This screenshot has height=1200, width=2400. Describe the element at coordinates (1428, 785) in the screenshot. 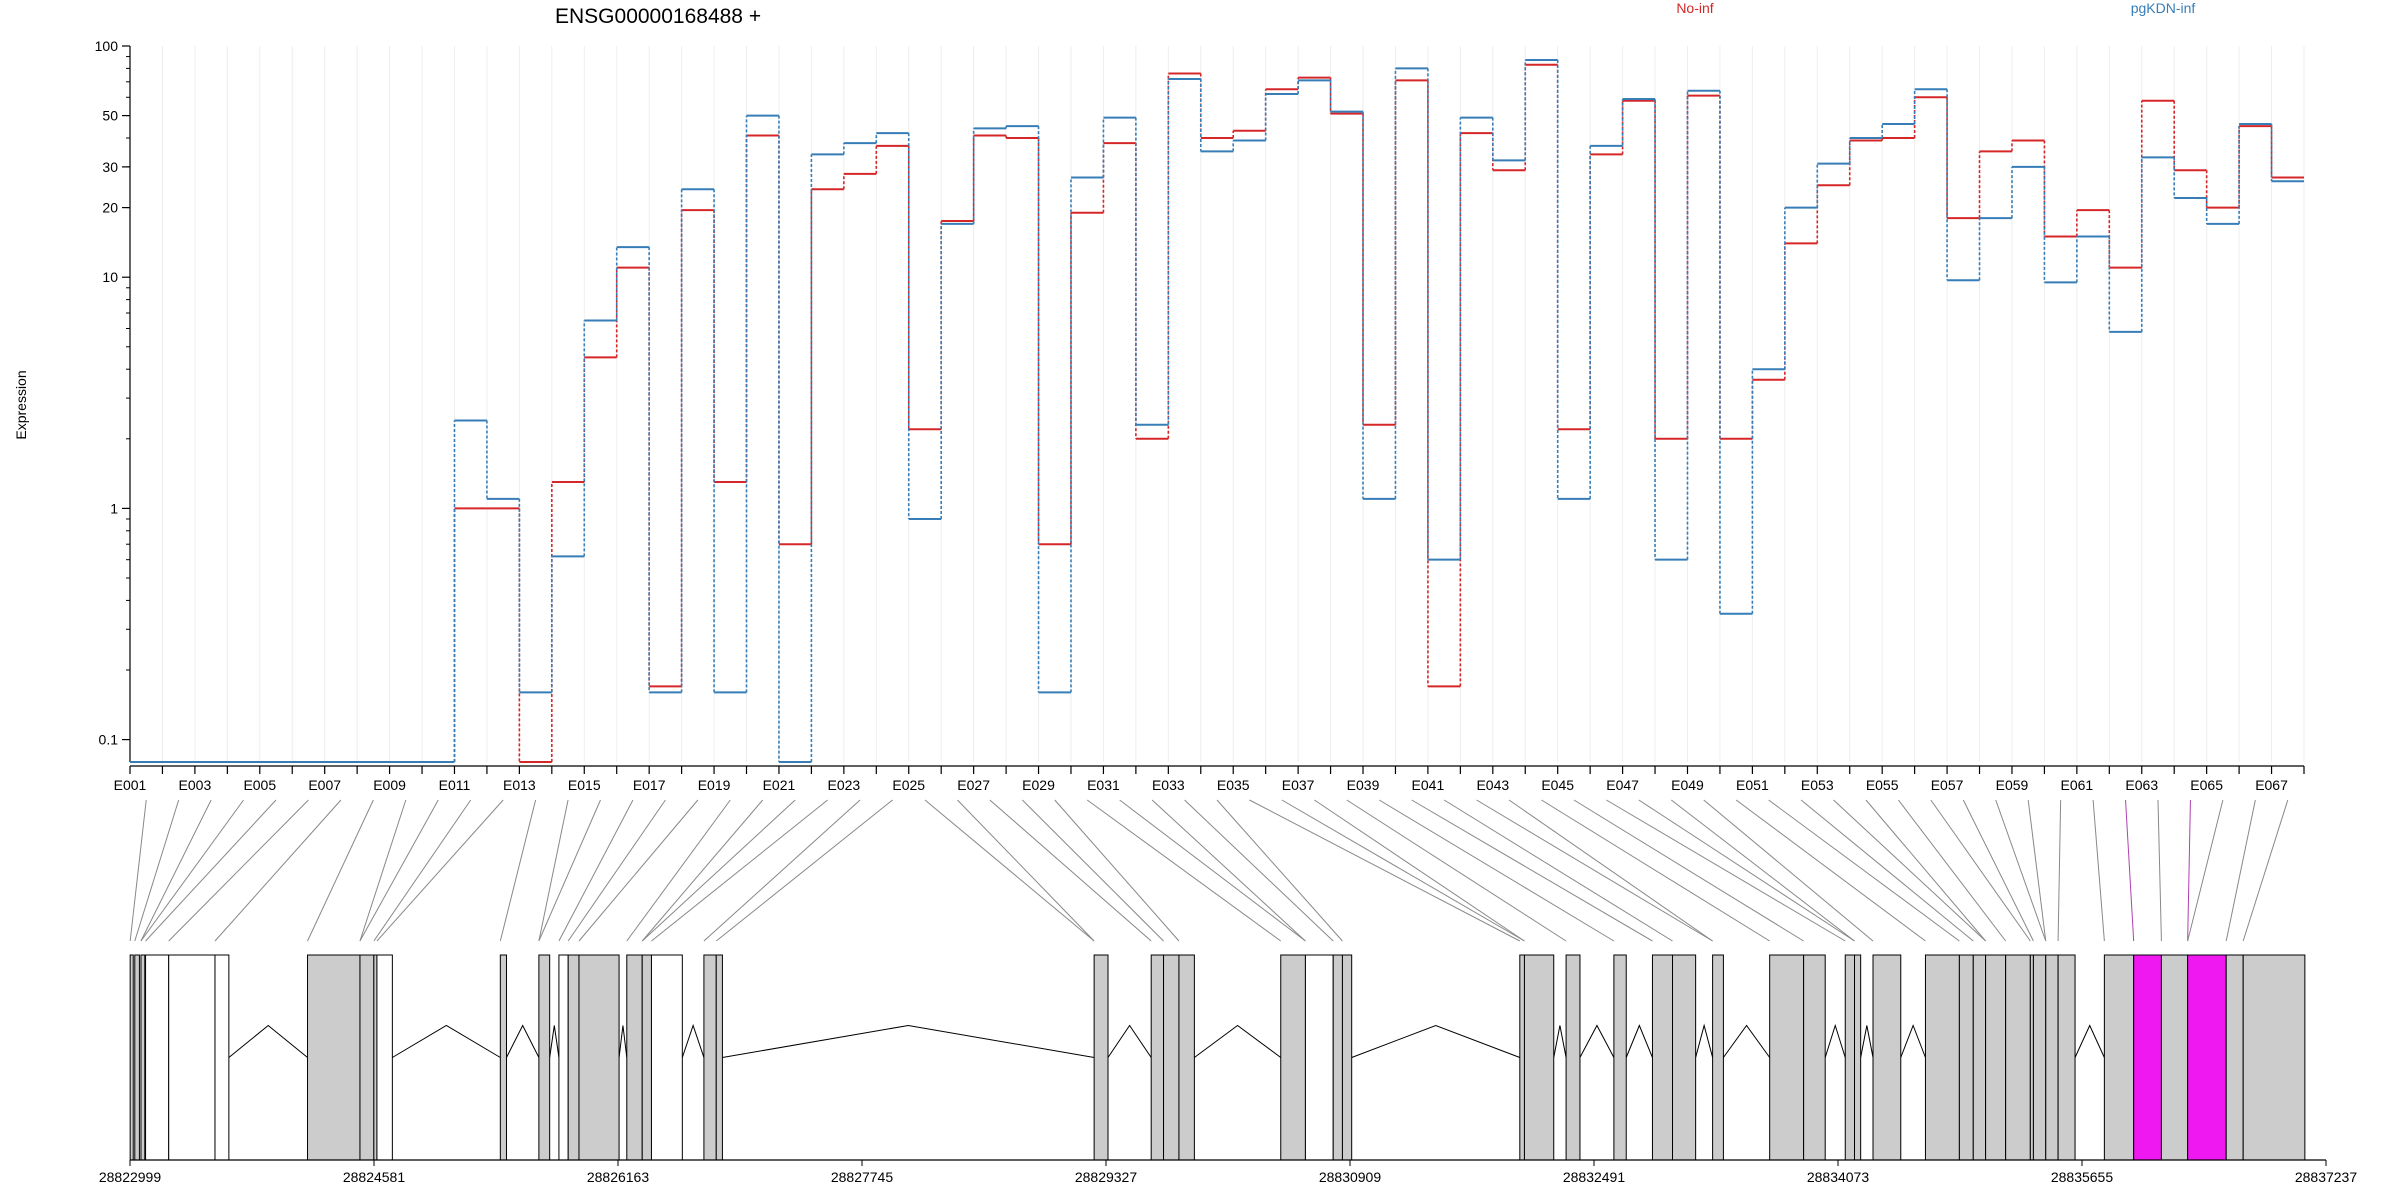

I see `x-tick-label: E041` at that location.